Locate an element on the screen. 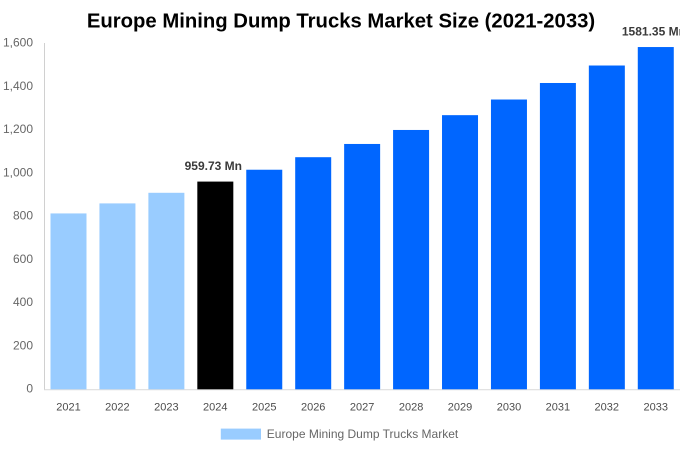  svg-text: 800 is located at coordinates (23, 216).